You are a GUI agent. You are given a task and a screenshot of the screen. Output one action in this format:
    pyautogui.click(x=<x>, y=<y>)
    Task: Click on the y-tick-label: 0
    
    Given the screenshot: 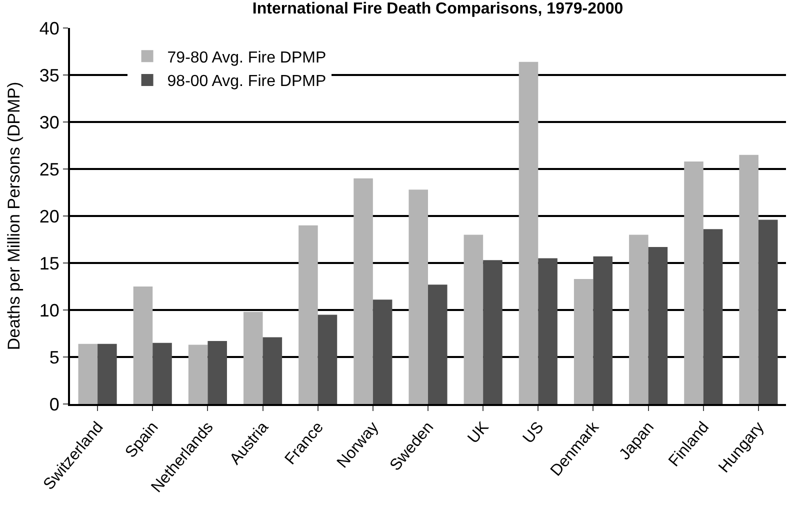 What is the action you would take?
    pyautogui.click(x=54, y=404)
    